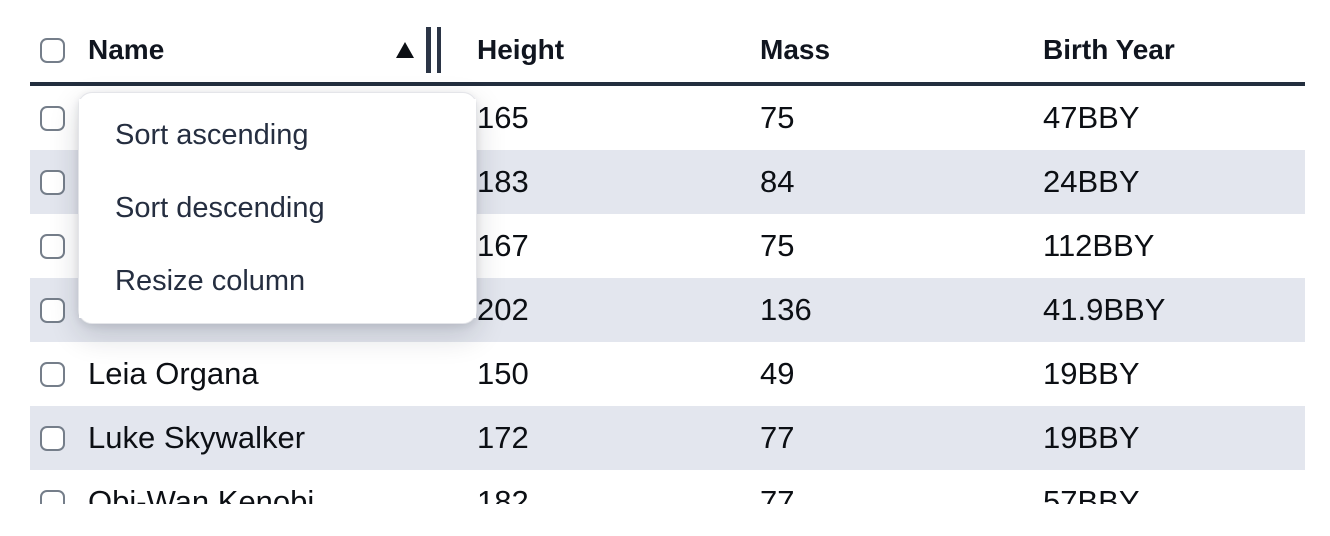 The width and height of the screenshot is (1330, 536). Describe the element at coordinates (1104, 309) in the screenshot. I see `cell-birth-year: 41.9BBY` at that location.